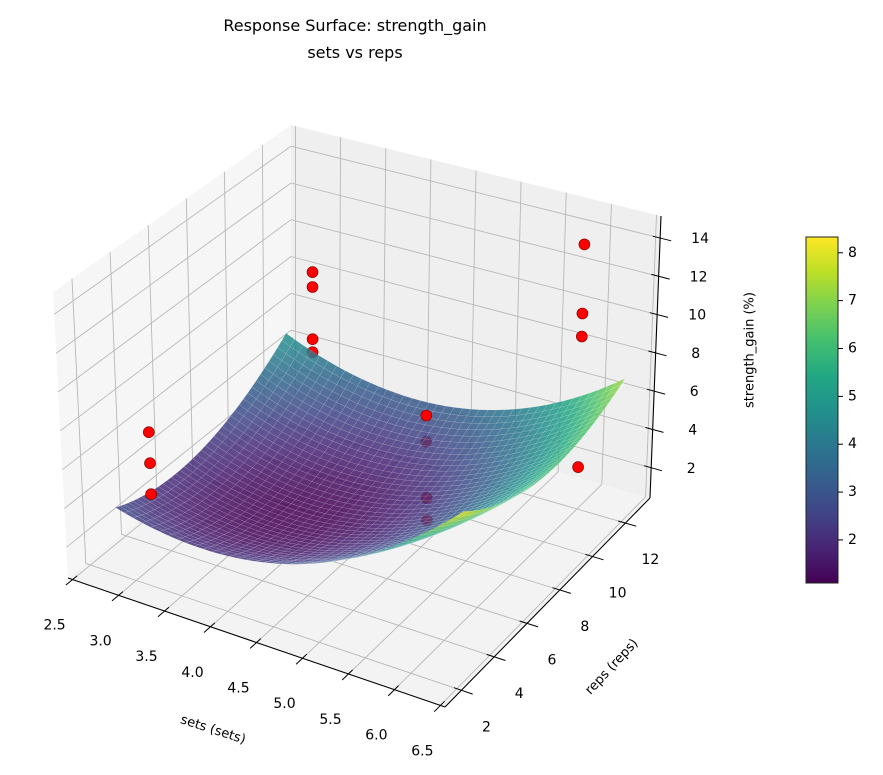 This screenshot has height=775, width=883. Describe the element at coordinates (618, 594) in the screenshot. I see `y-tick-label: 10` at that location.